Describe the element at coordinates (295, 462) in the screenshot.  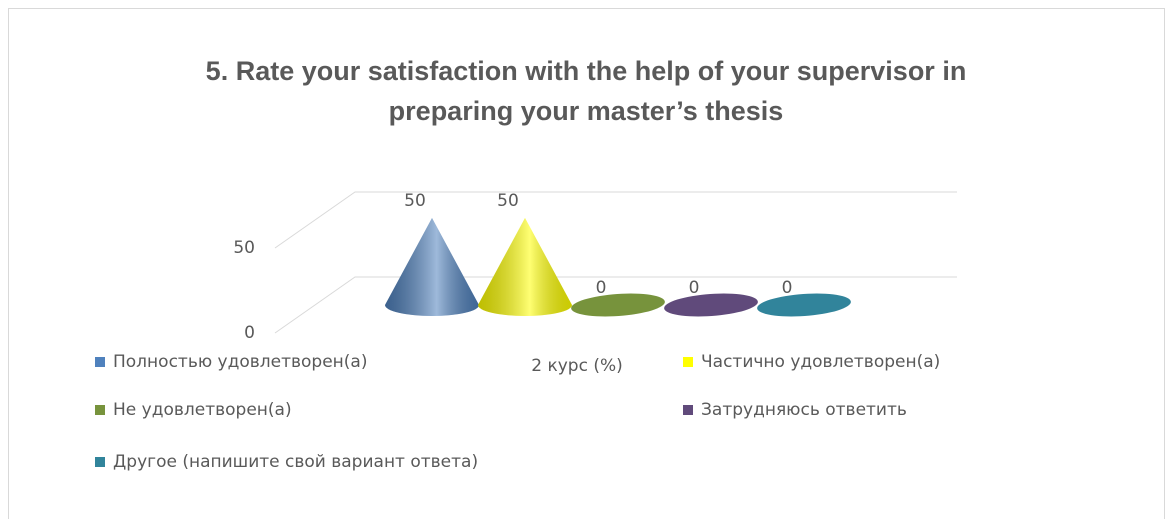
I see `legend-label: Другое (напишите свой вариант ответа)` at that location.